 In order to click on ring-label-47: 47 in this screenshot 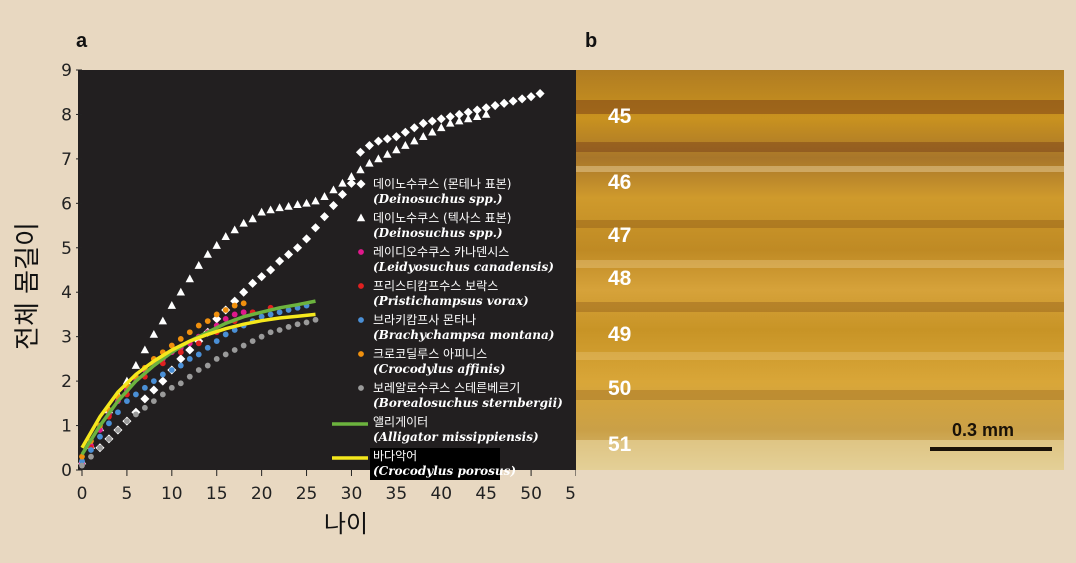, I will do `click(620, 235)`.